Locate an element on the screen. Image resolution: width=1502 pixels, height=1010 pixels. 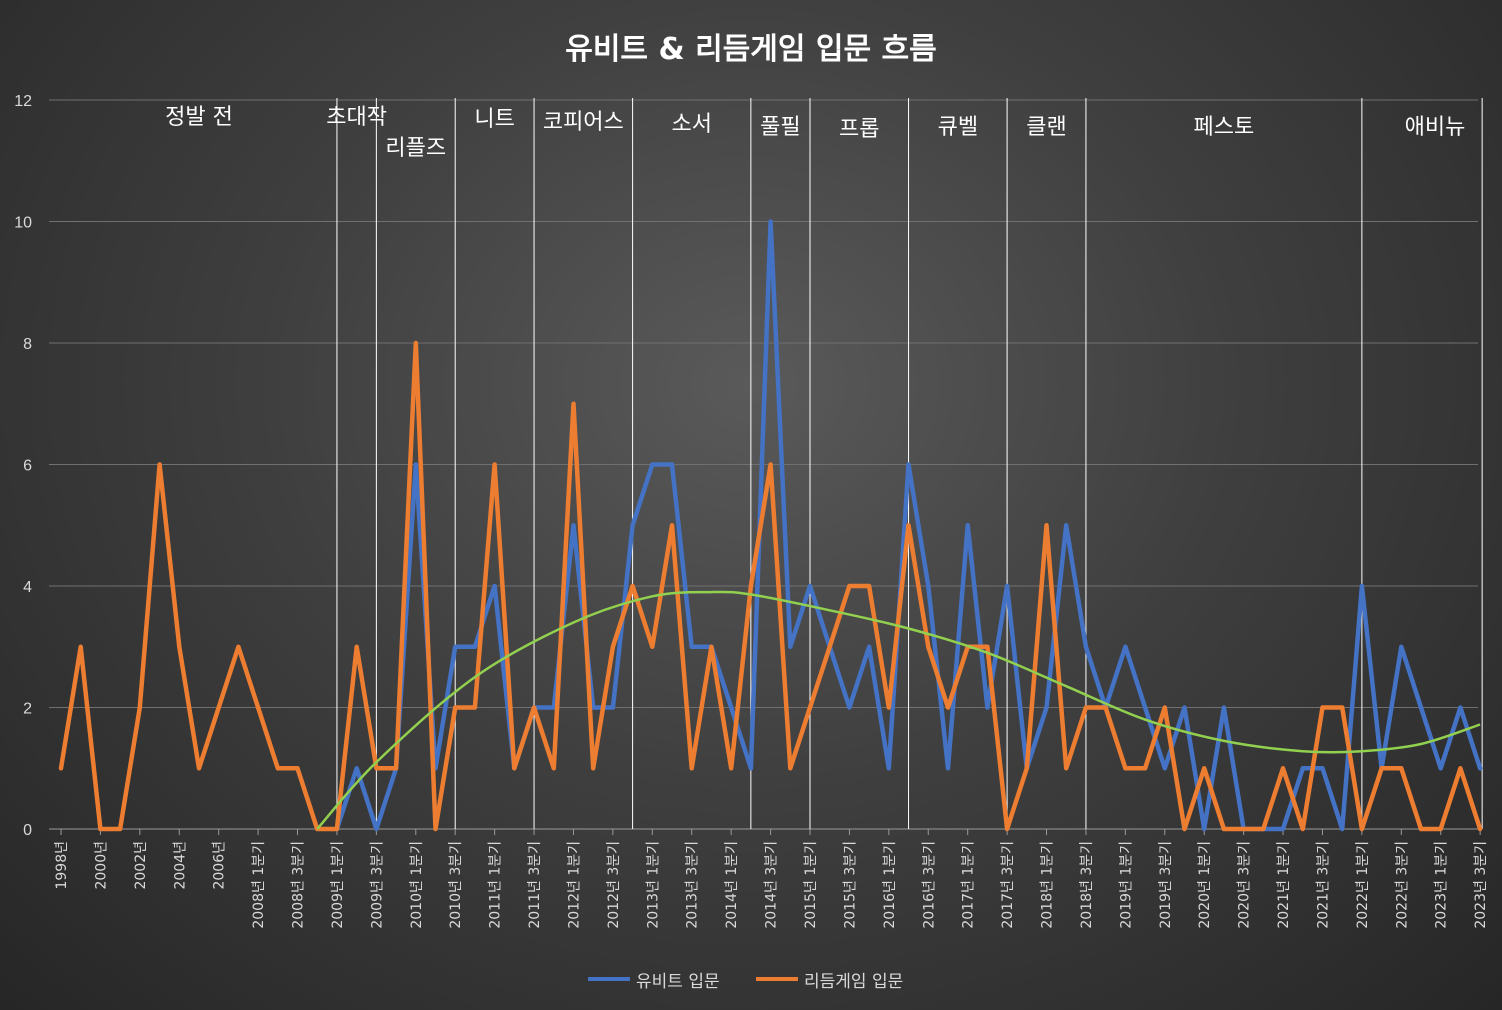
era-label: 초대작 is located at coordinates (356, 117).